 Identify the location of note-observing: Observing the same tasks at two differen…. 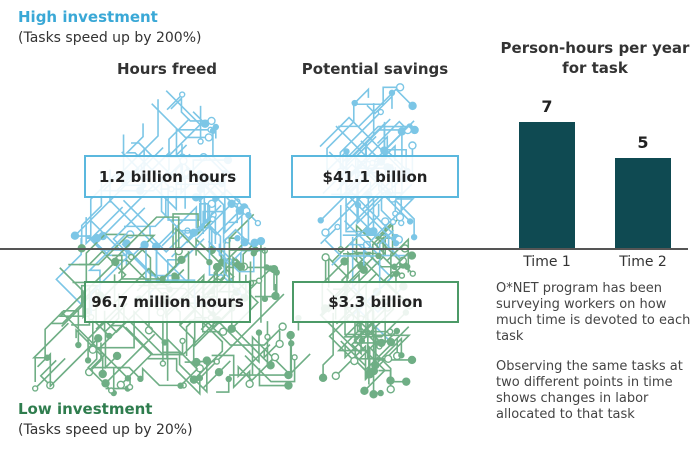
(589, 390).